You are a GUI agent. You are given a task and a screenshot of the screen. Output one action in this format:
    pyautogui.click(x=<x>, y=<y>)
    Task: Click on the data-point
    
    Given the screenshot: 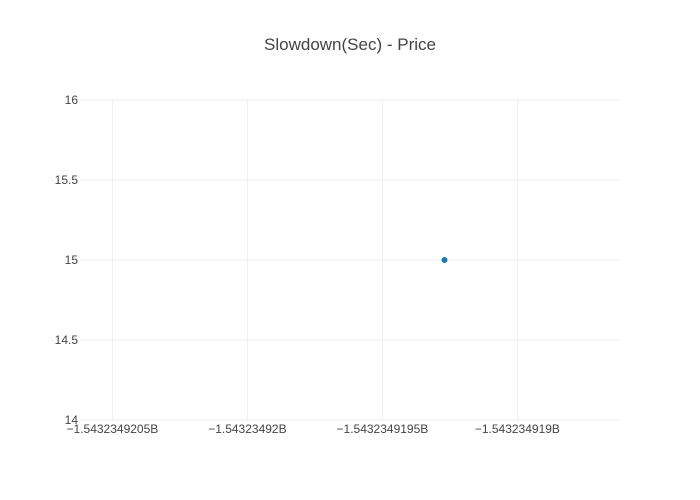 What is the action you would take?
    pyautogui.click(x=444, y=260)
    